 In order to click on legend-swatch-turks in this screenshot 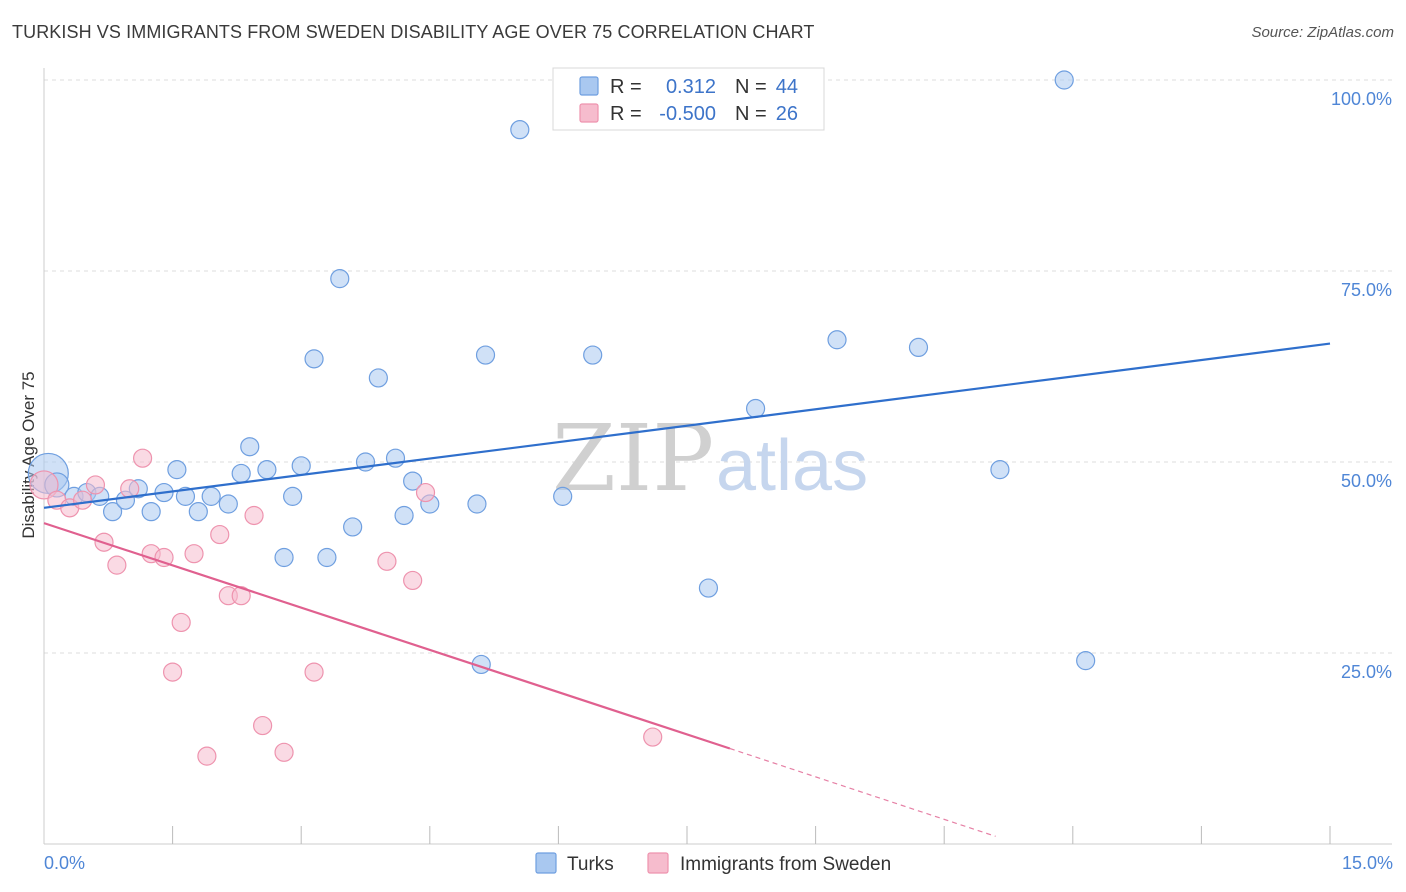, I will do `click(589, 86)`.